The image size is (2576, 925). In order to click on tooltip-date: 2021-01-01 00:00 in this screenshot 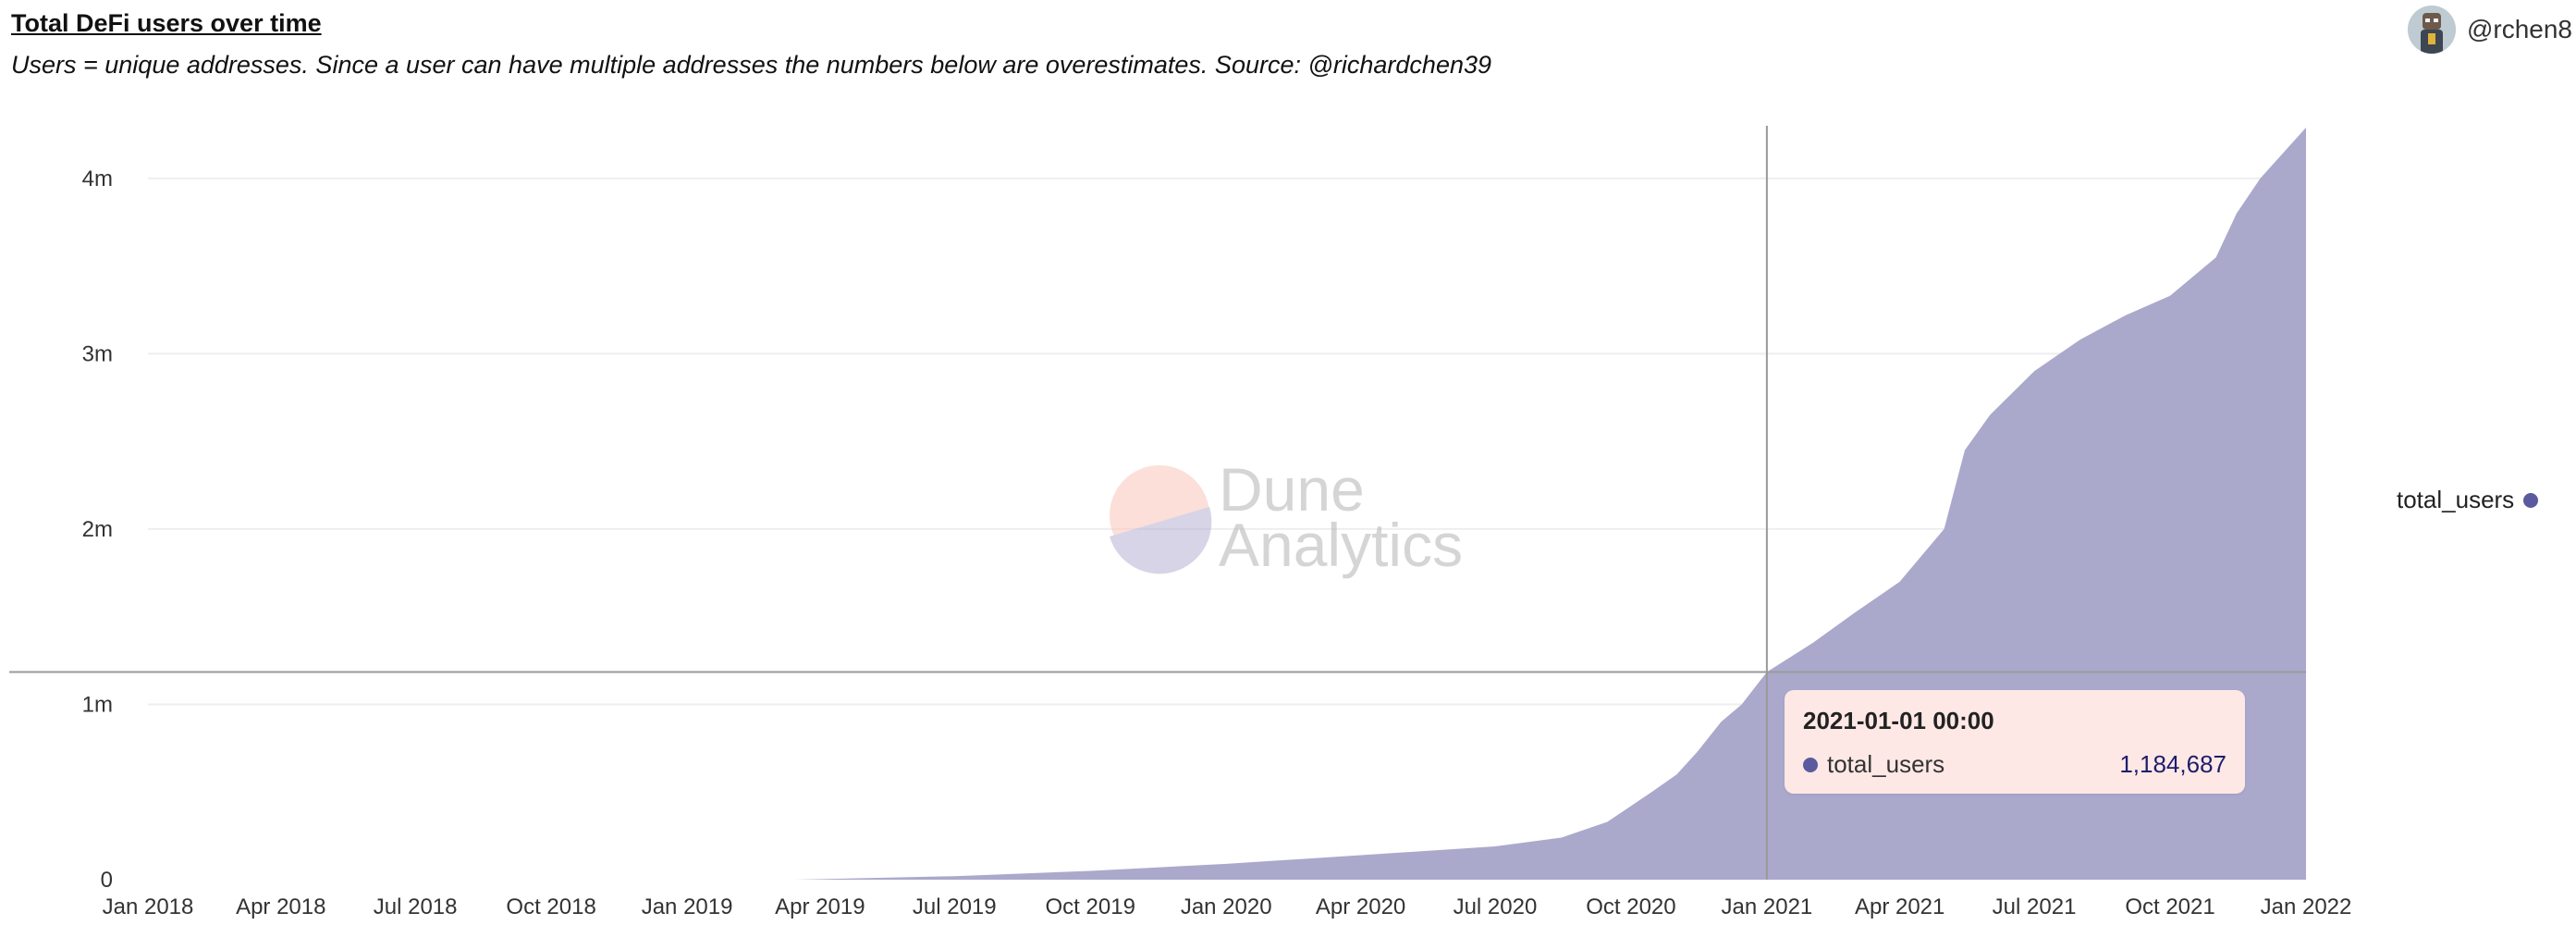, I will do `click(1898, 721)`.